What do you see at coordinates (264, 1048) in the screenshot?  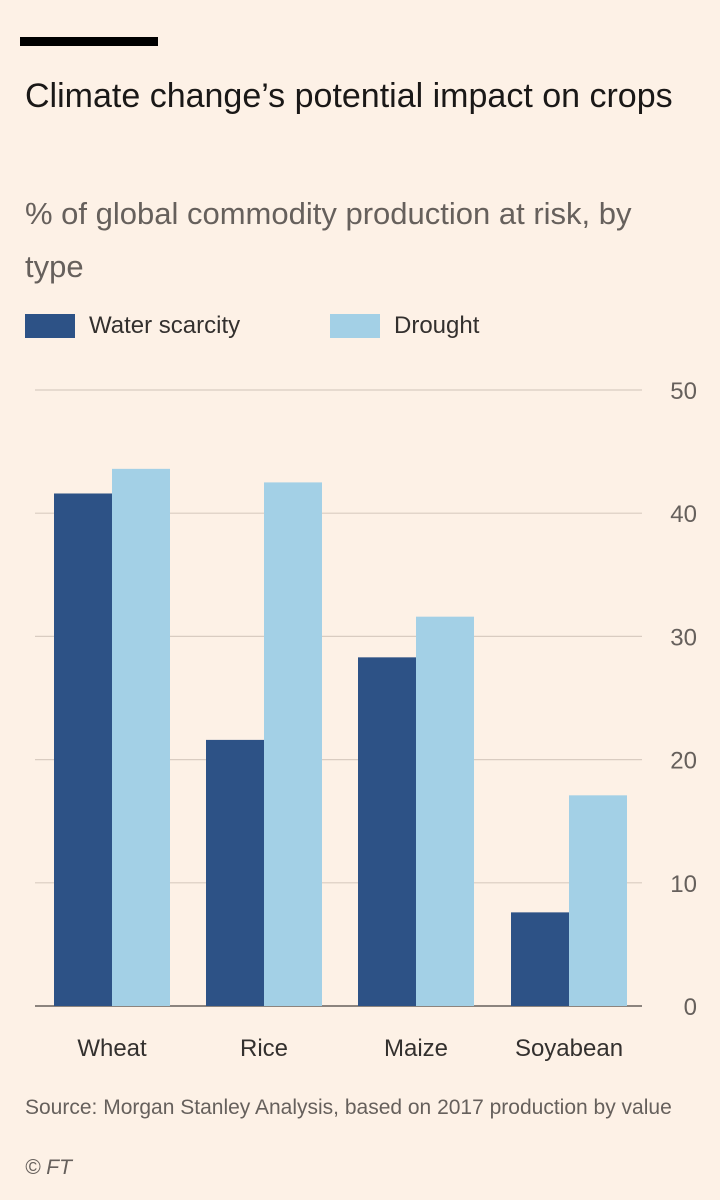 I see `x-tick-label: Rice` at bounding box center [264, 1048].